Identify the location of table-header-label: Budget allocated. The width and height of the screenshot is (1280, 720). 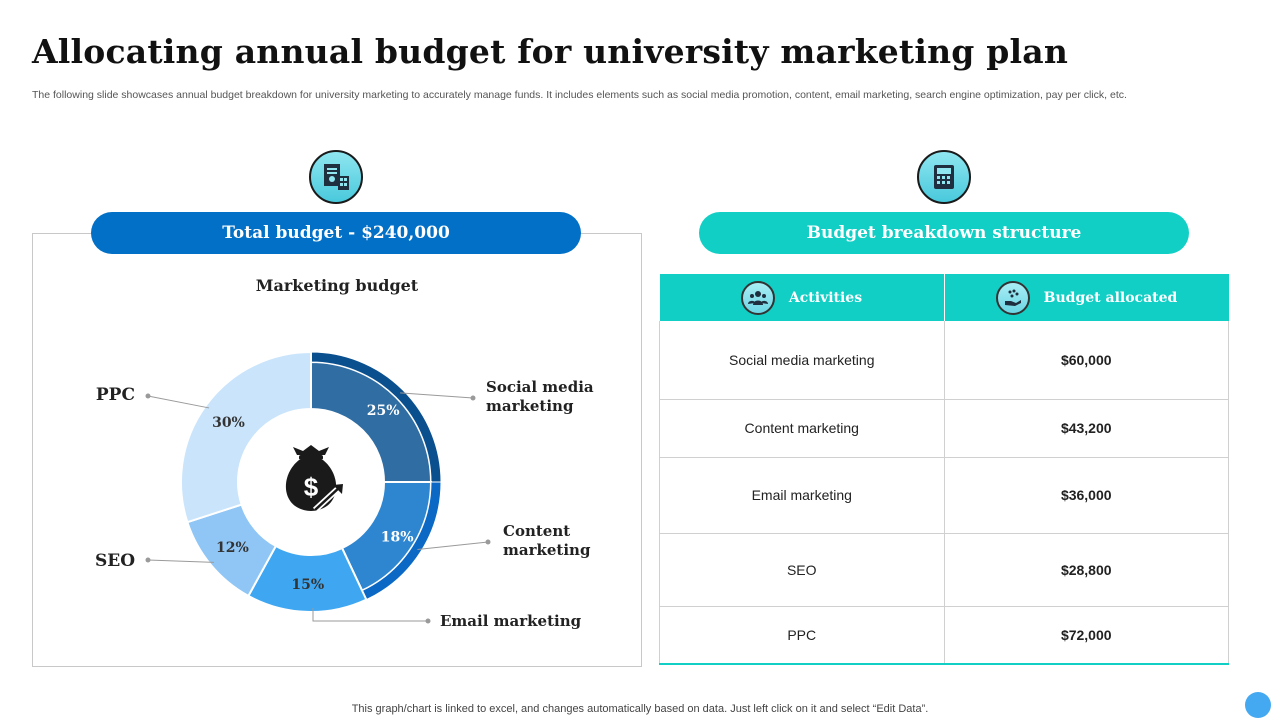
(1110, 297).